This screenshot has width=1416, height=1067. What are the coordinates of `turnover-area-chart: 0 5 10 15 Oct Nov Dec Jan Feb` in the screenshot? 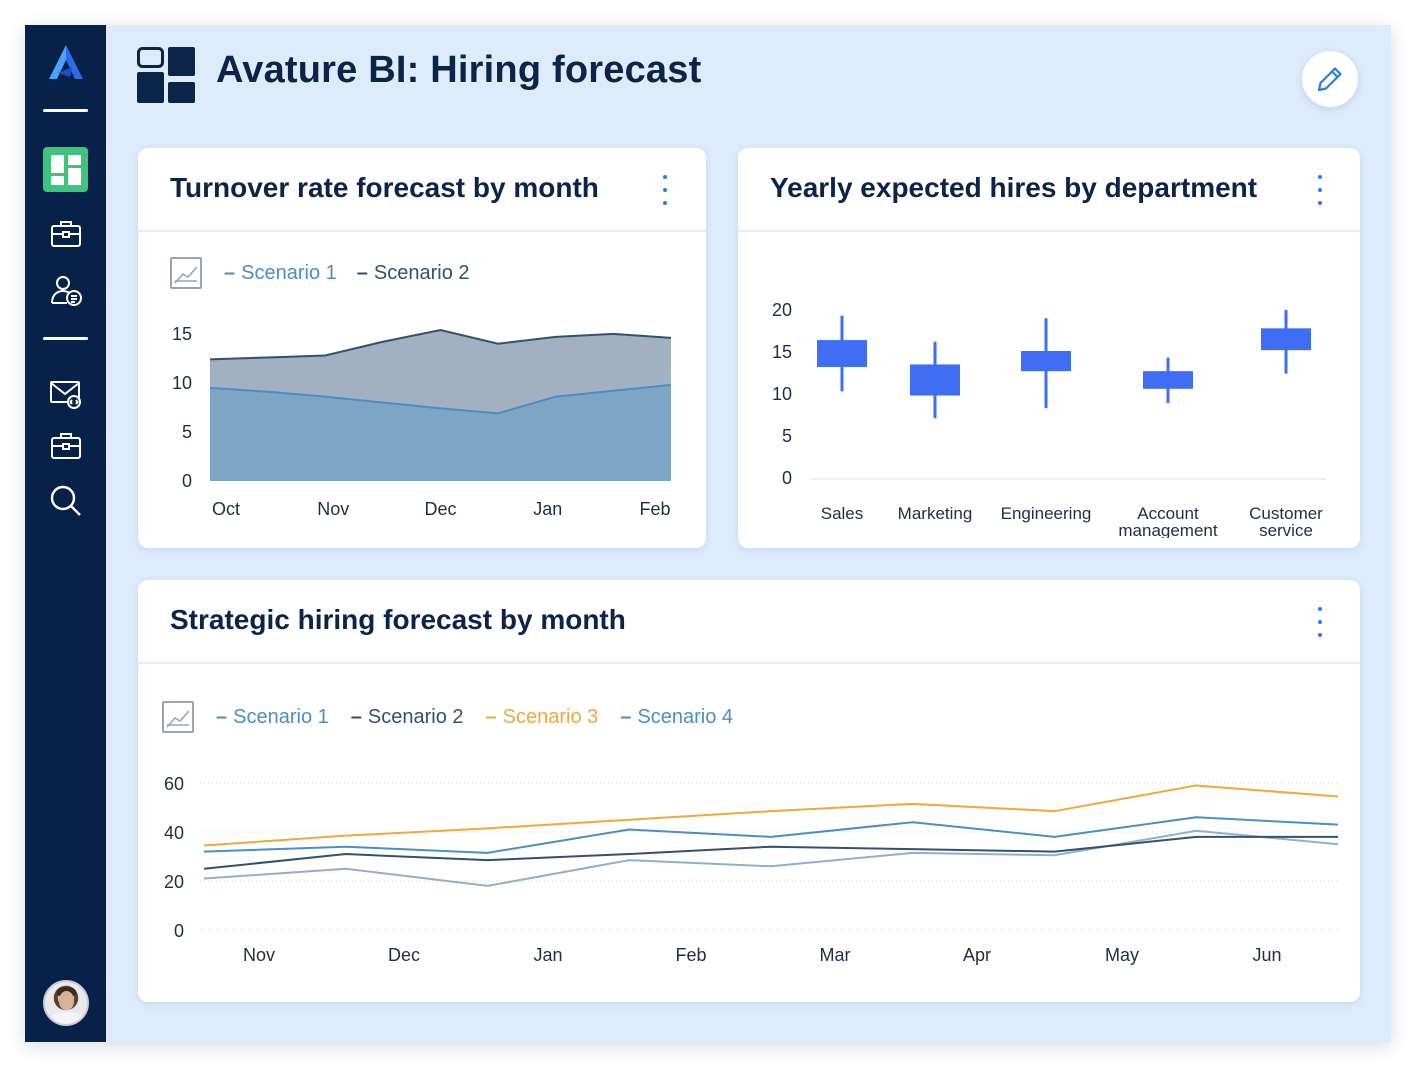 It's located at (422, 421).